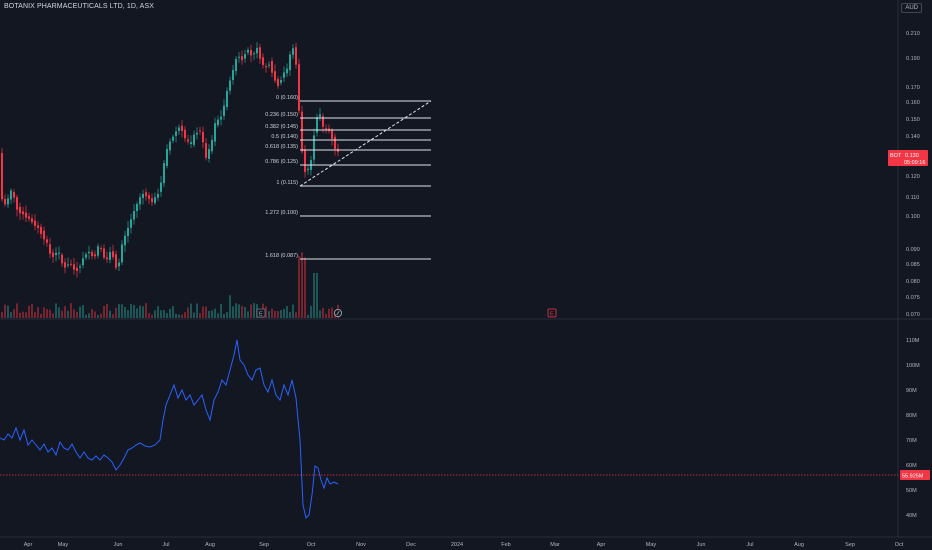 The image size is (932, 550). I want to click on indicator-axis-label: 100M, so click(913, 366).